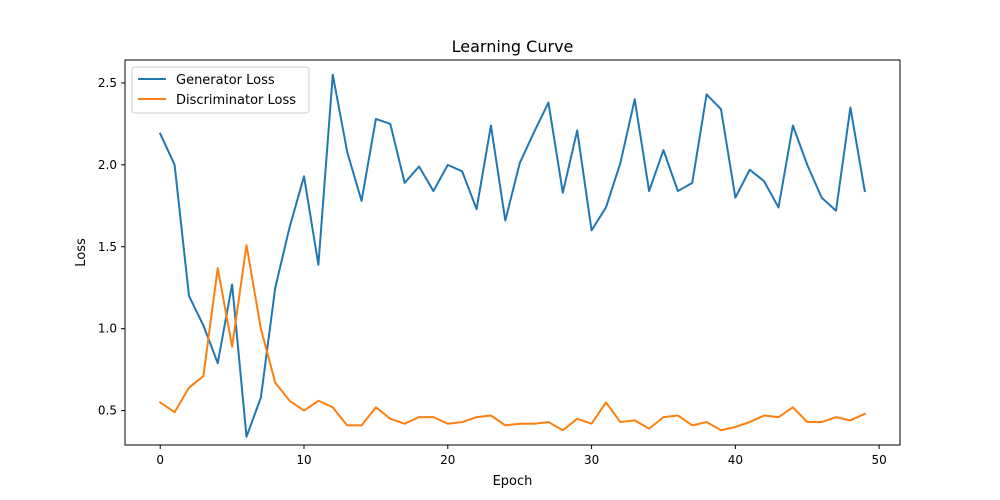 The height and width of the screenshot is (500, 1000). Describe the element at coordinates (107, 247) in the screenshot. I see `y-tick-label: 1.5` at that location.